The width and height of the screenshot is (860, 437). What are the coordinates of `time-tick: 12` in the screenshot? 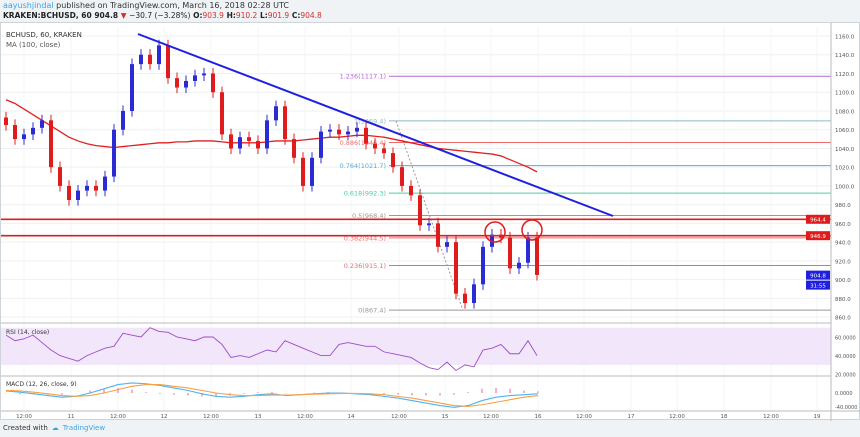 It's located at (164, 417).